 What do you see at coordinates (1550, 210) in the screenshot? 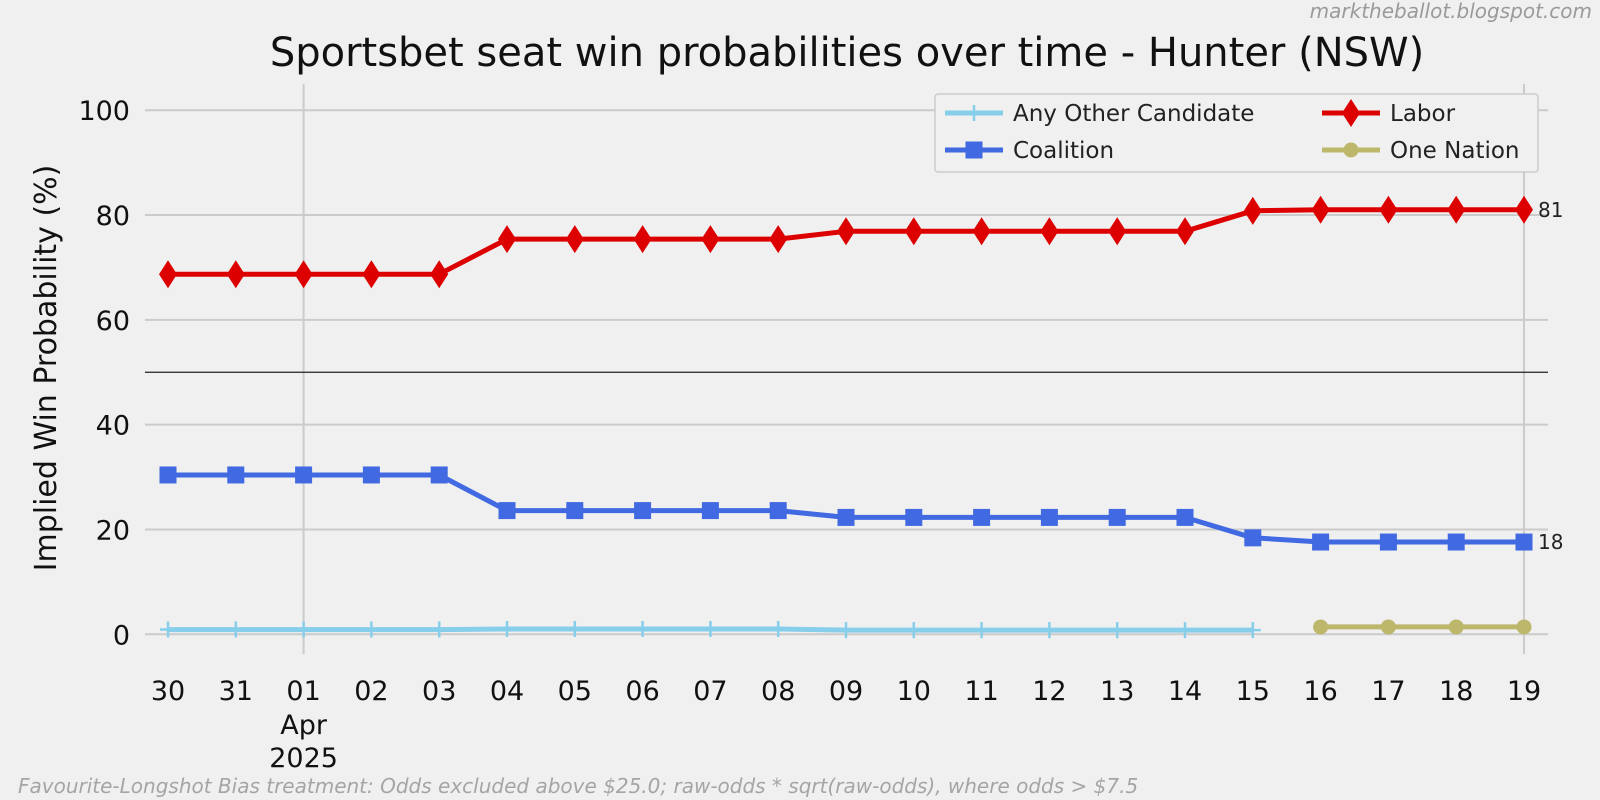
I see `end-value-label: 81` at bounding box center [1550, 210].